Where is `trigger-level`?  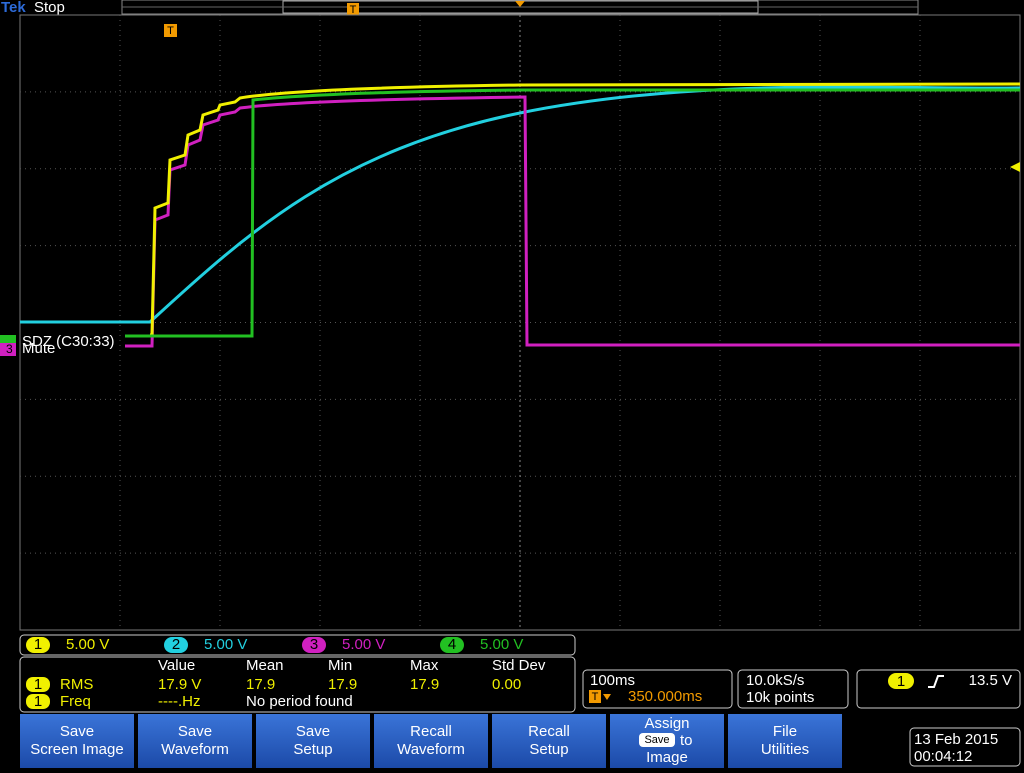
trigger-level is located at coordinates (1015, 167).